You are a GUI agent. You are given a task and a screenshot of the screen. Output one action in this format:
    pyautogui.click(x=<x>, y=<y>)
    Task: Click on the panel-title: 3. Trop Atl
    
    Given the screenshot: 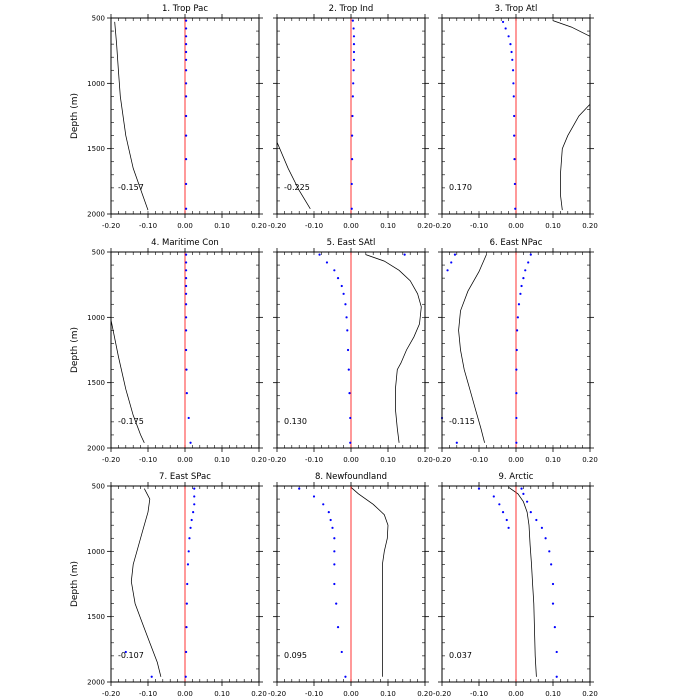 What is the action you would take?
    pyautogui.click(x=516, y=9)
    